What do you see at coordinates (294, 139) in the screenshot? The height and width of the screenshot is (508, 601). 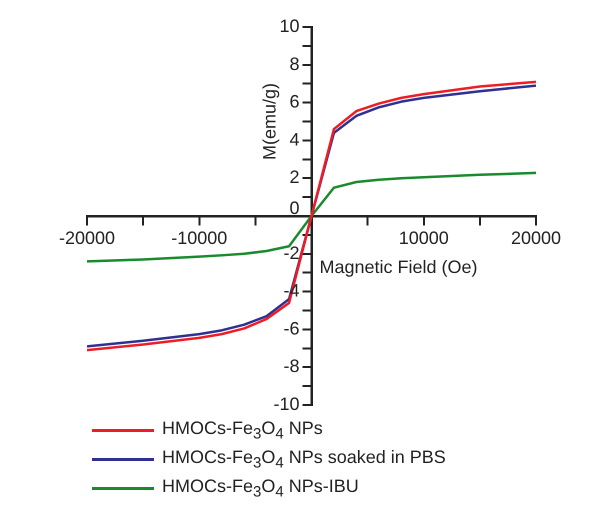 I see `y-tick-label: 4` at bounding box center [294, 139].